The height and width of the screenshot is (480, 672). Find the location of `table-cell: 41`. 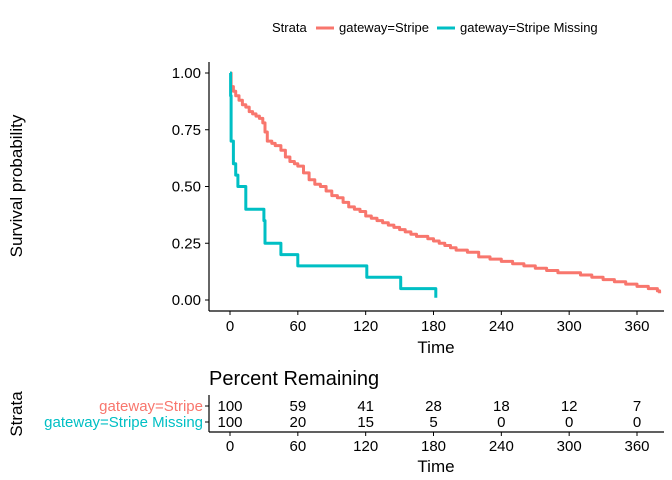

table-cell: 41 is located at coordinates (365, 406).